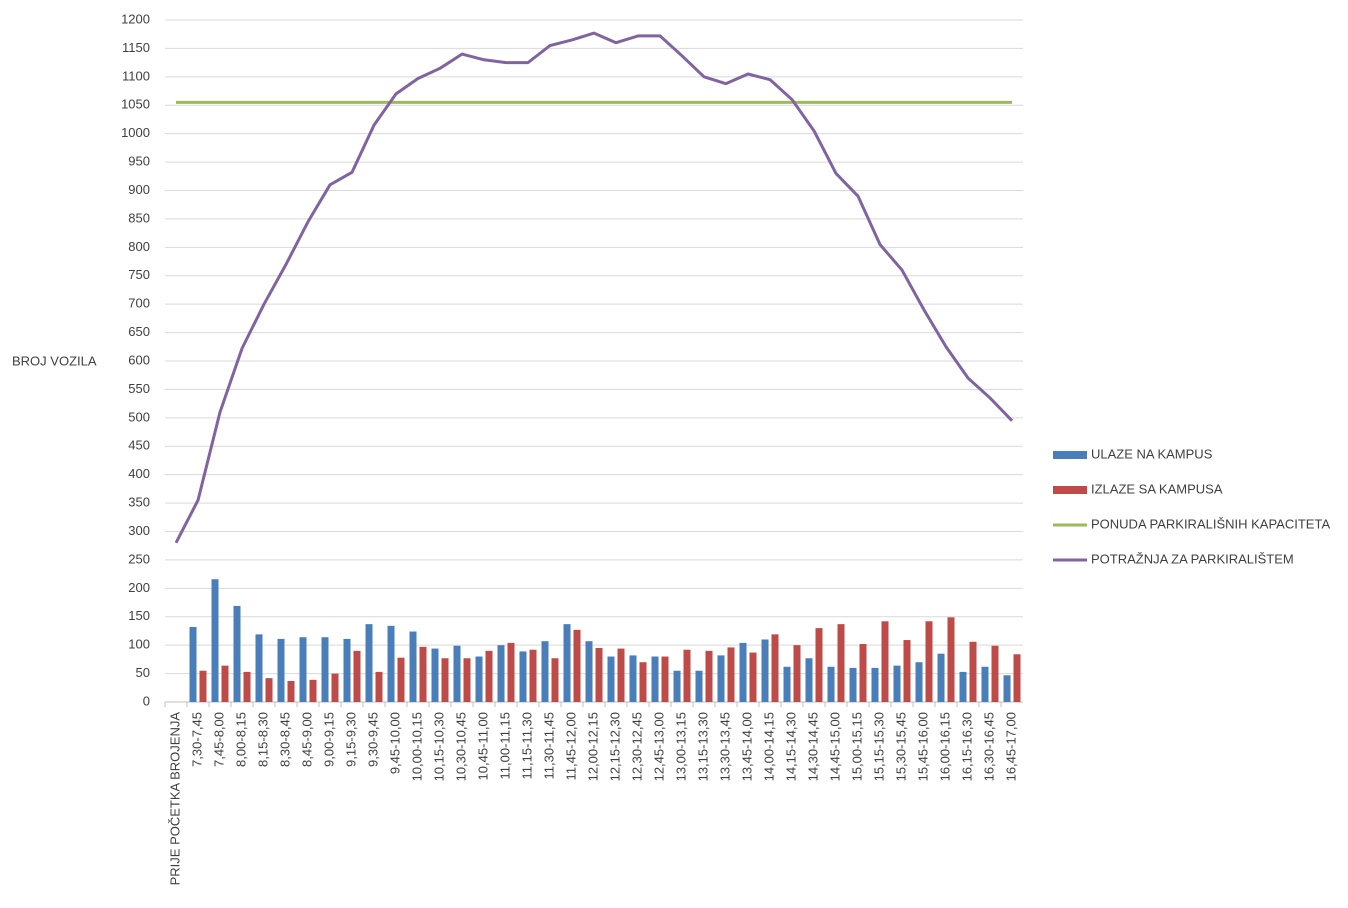  I want to click on x-tick-label: 9,45-10,00, so click(394, 743).